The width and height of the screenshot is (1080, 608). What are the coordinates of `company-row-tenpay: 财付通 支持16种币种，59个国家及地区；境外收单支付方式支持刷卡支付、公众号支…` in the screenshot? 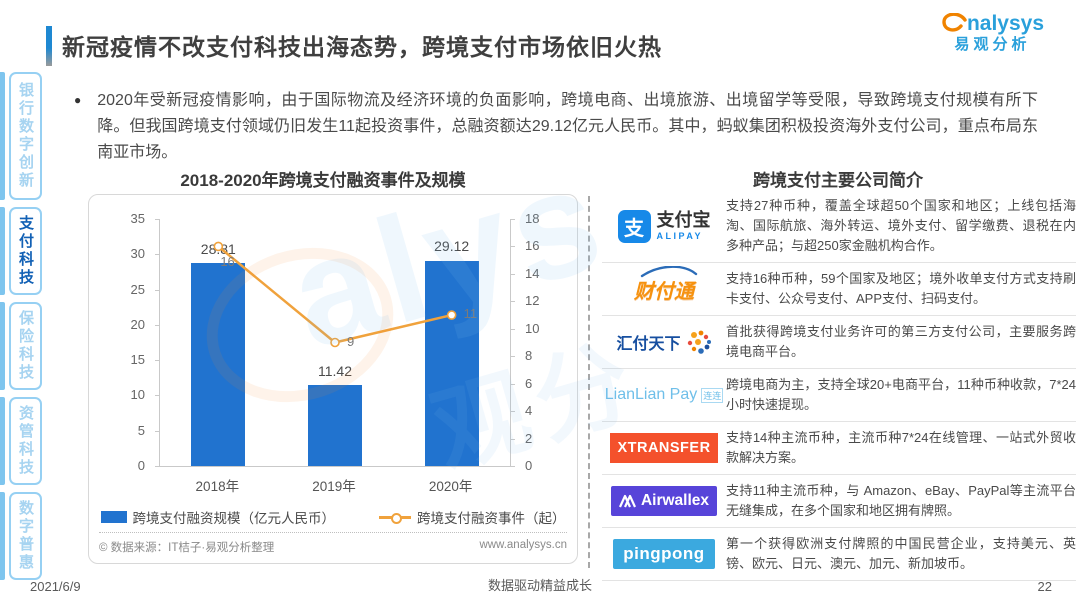 It's located at (839, 289).